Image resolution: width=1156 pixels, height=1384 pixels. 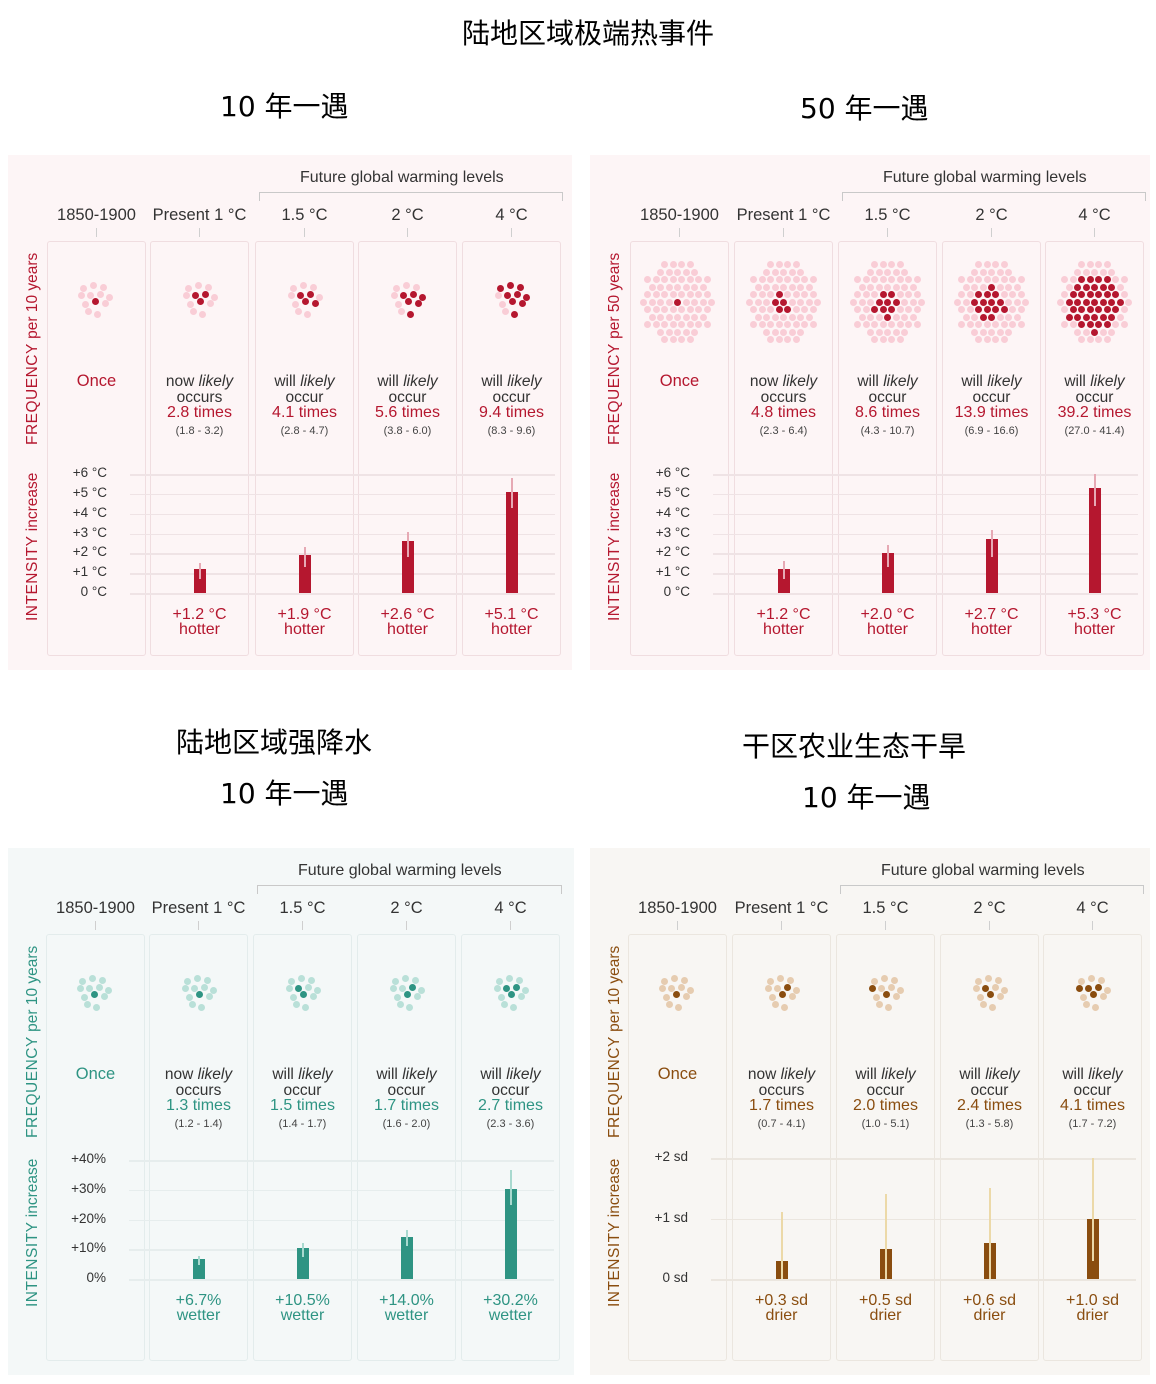 I want to click on frequency-axis-bold: FREQUENCY, so click(x=614, y=394).